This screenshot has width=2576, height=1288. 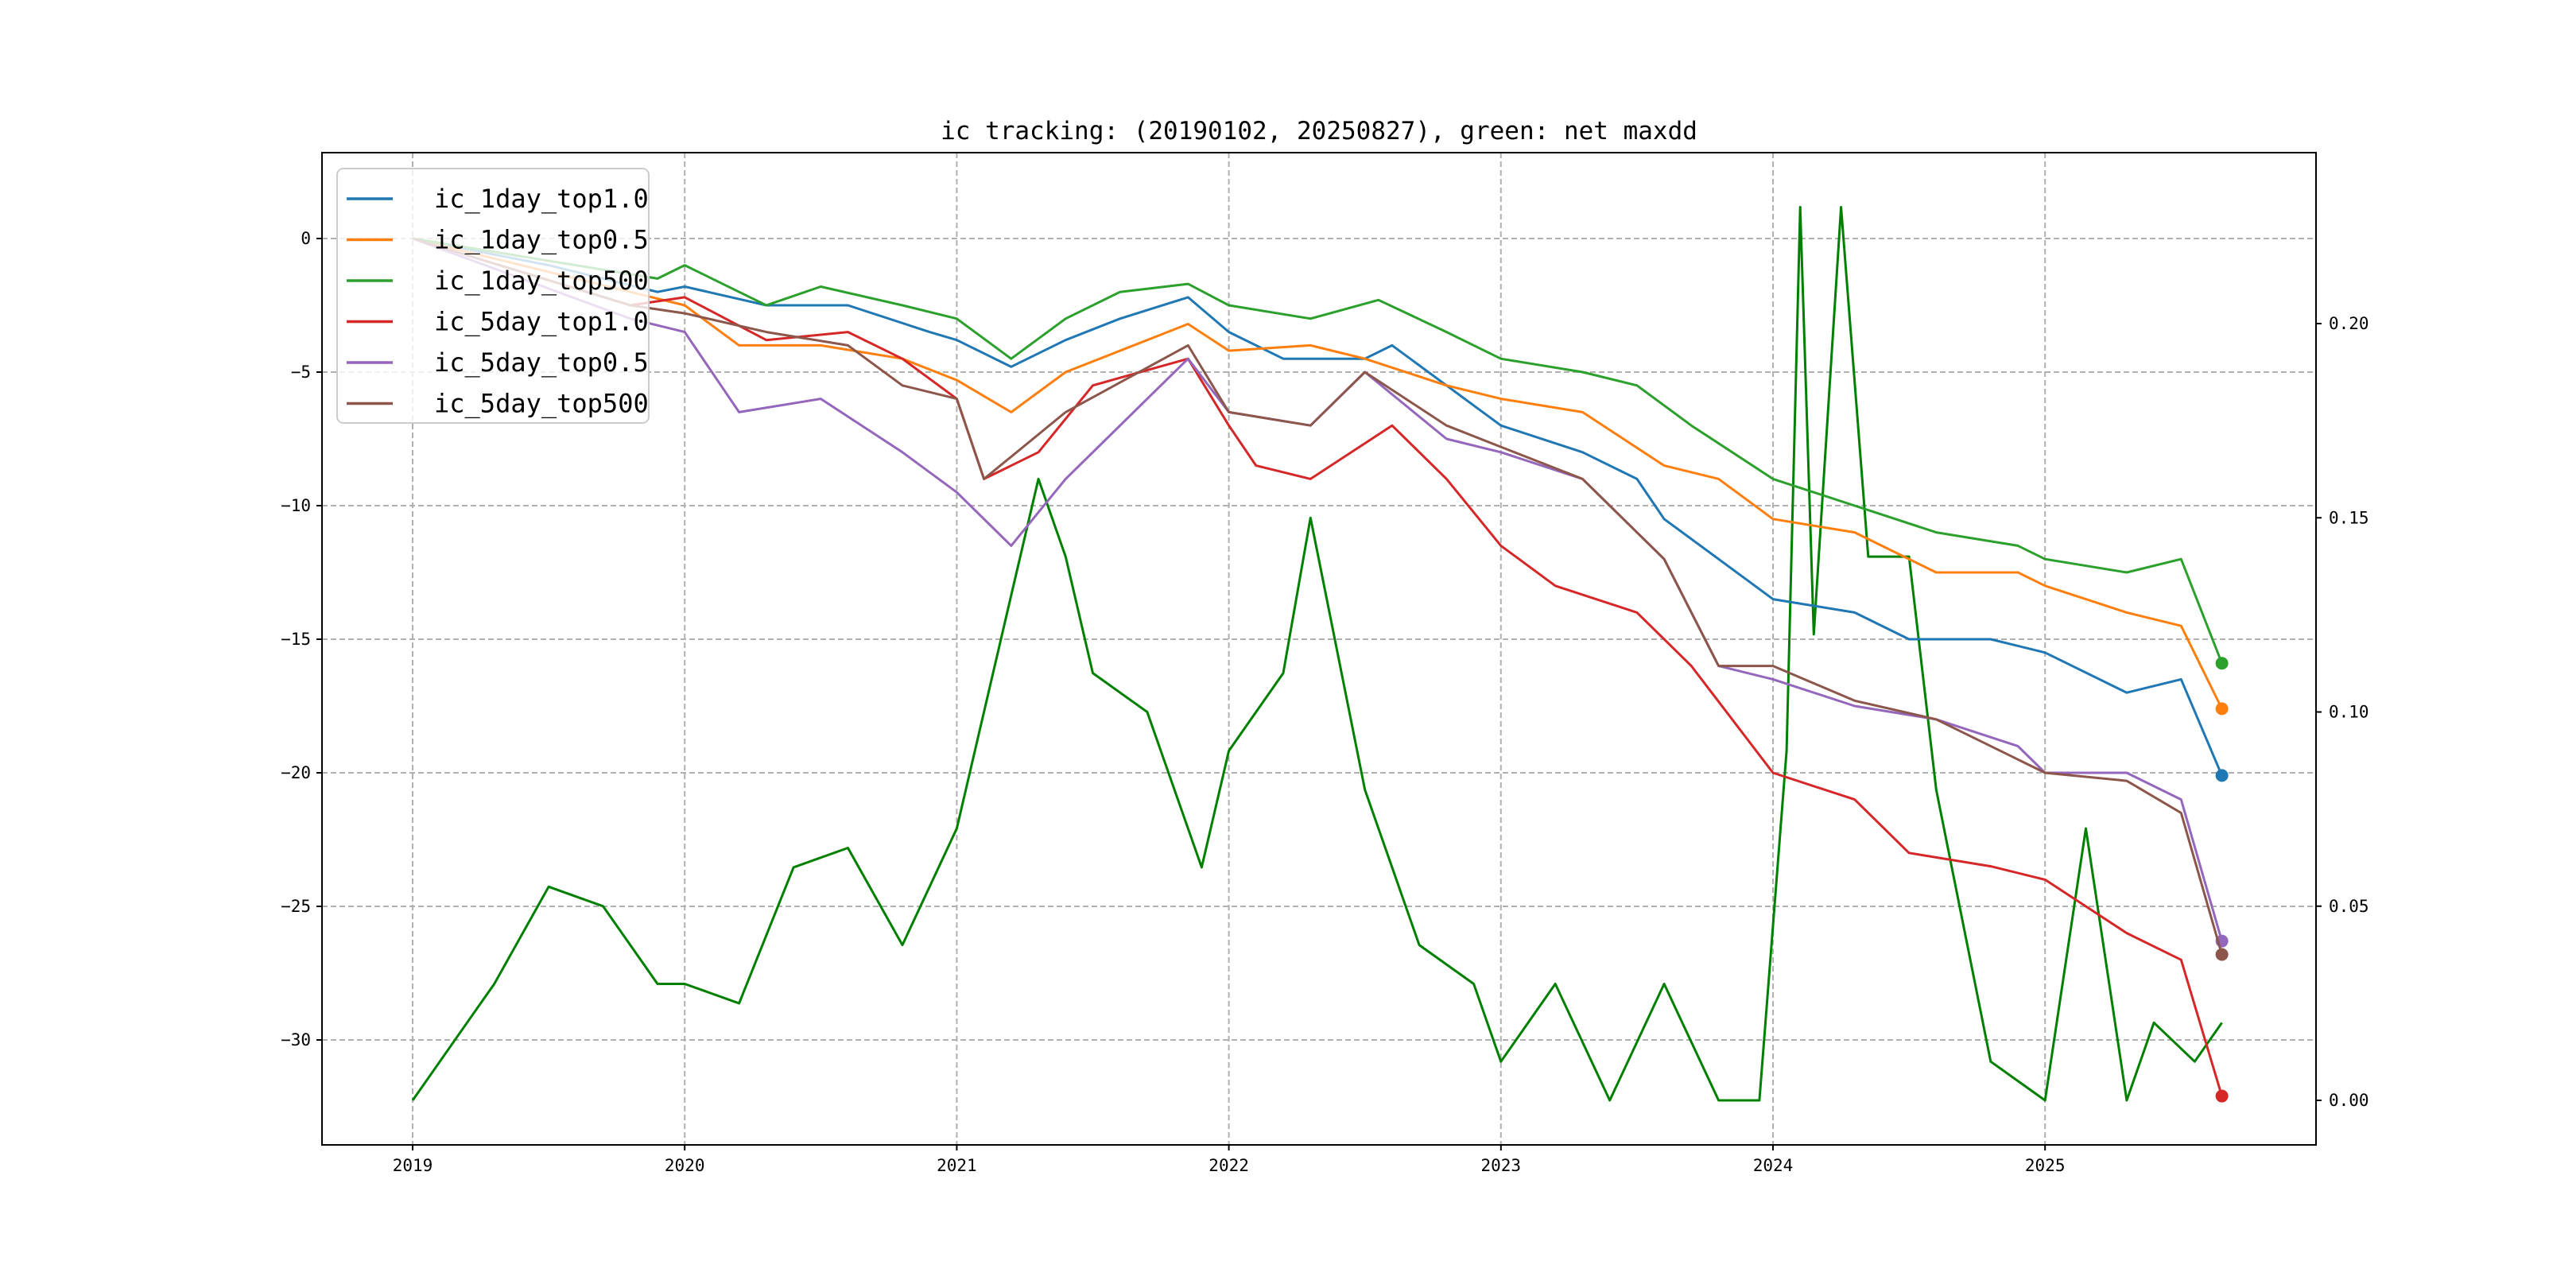 What do you see at coordinates (542, 404) in the screenshot?
I see `legend-label: ic_5day_top500` at bounding box center [542, 404].